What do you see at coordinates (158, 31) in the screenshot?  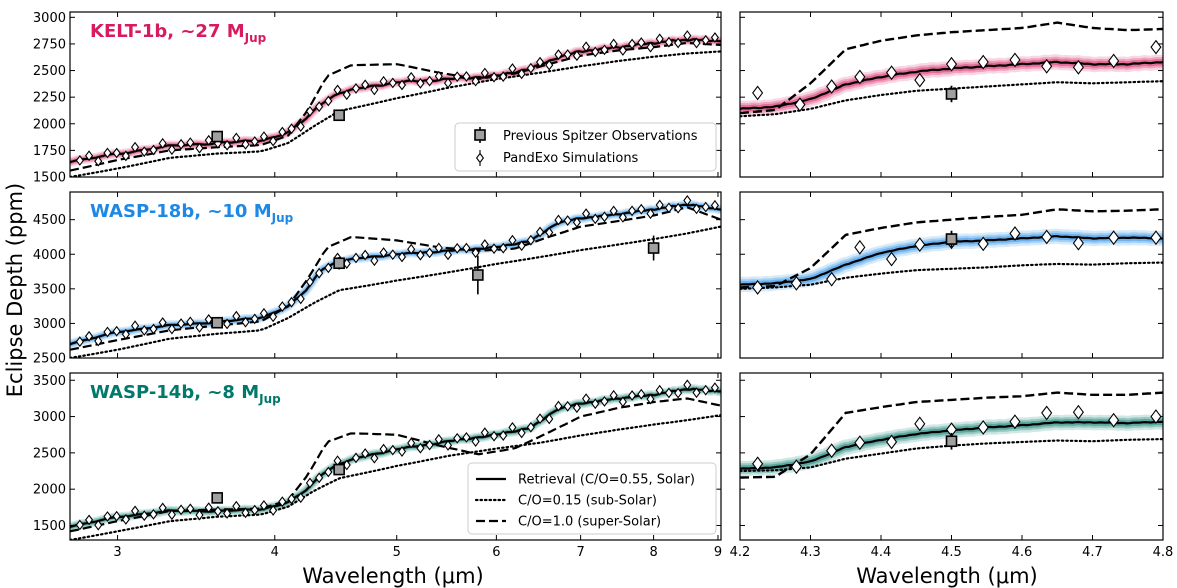 I see `planet-label-name: KELT-1b, ~27` at bounding box center [158, 31].